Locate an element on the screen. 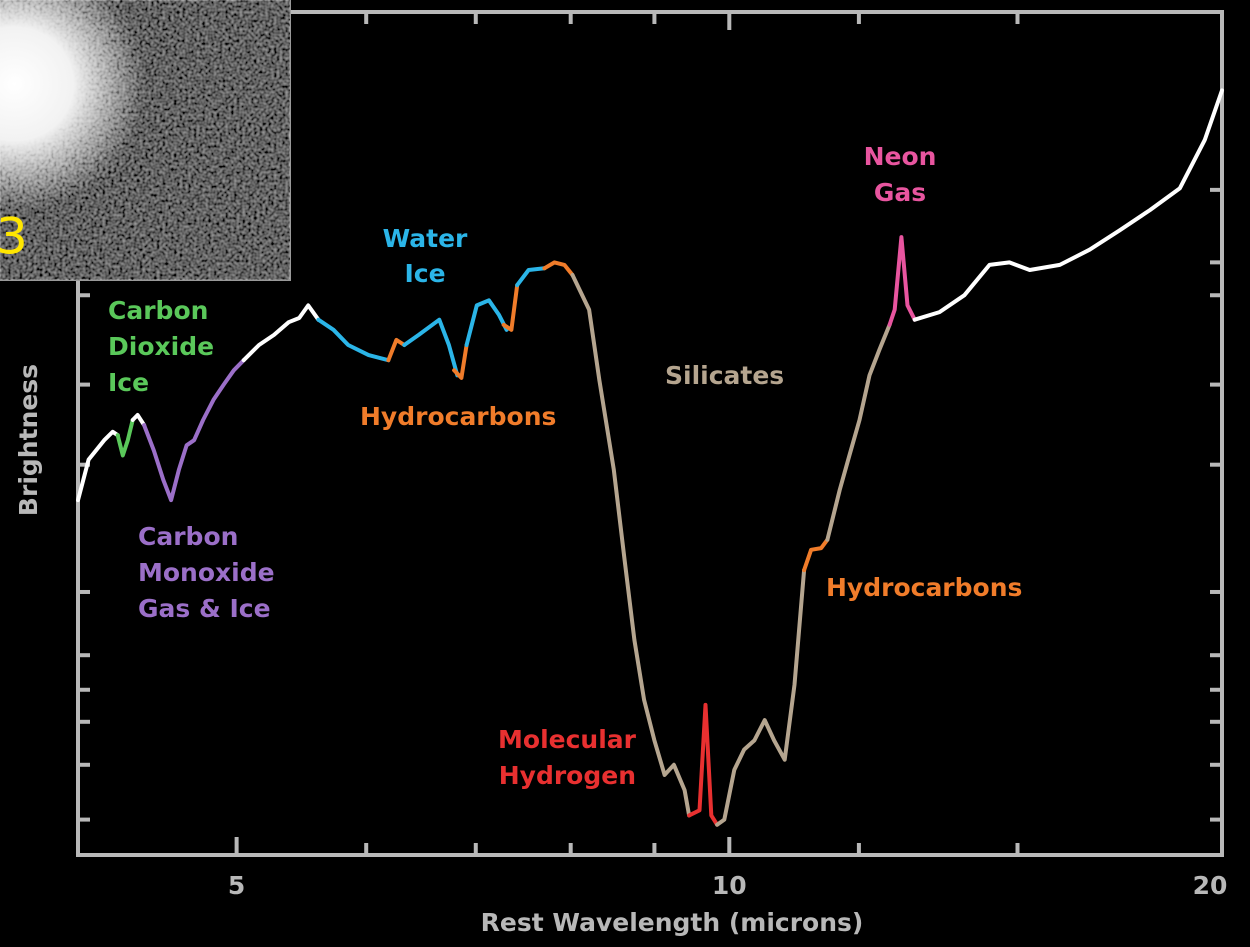 The width and height of the screenshot is (1250, 947). annotation: Silicates is located at coordinates (724, 375).